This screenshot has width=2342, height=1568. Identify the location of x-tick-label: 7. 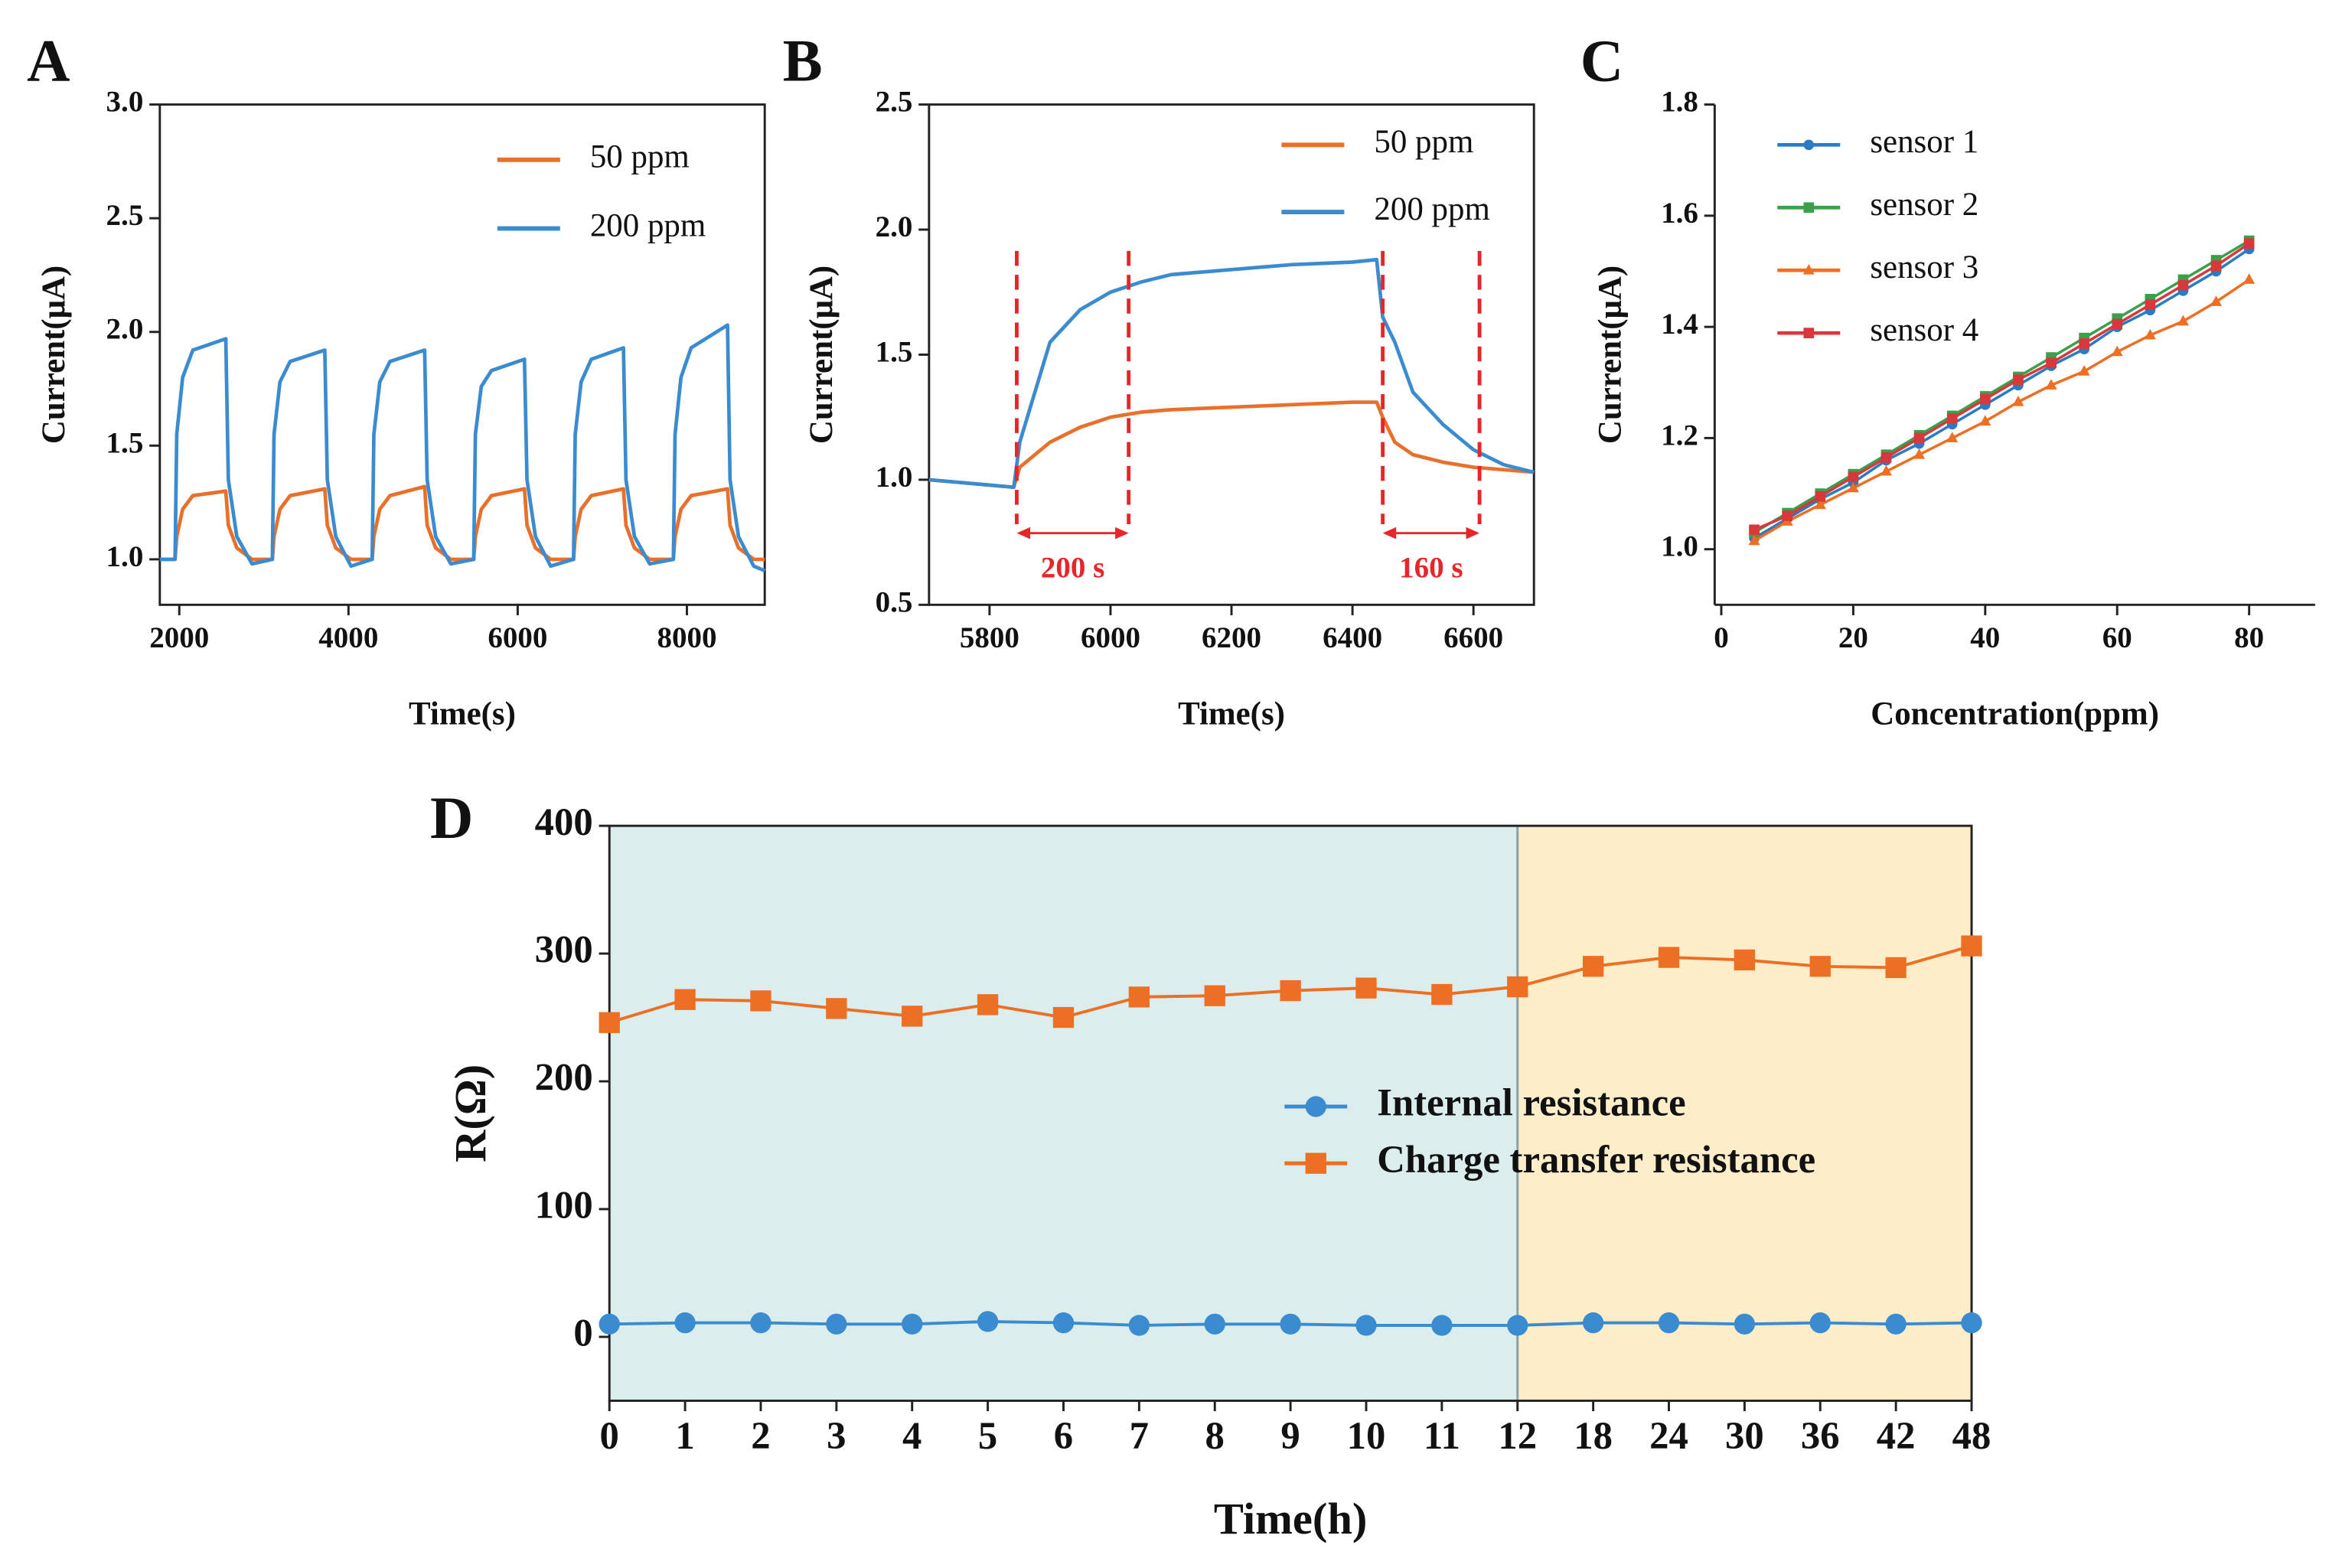
(1139, 1435).